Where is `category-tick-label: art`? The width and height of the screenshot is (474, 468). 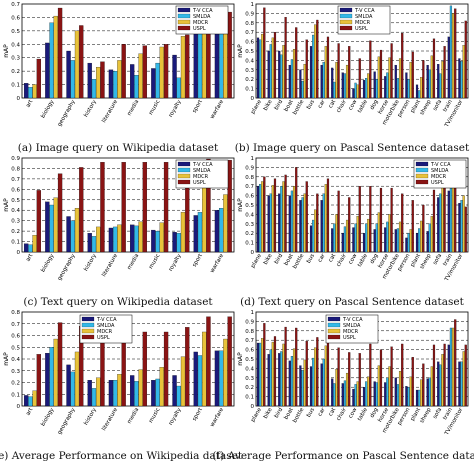 category-tick-label: art is located at coordinates (30, 103).